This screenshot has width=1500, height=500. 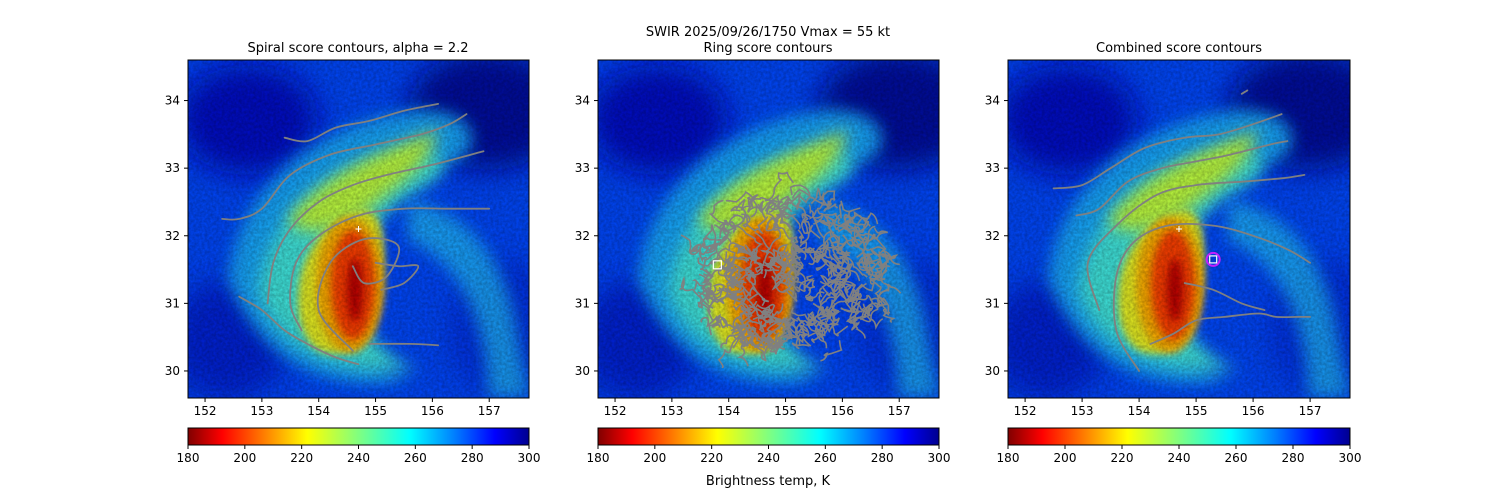 What do you see at coordinates (992, 168) in the screenshot?
I see `y-tick-label: 33` at bounding box center [992, 168].